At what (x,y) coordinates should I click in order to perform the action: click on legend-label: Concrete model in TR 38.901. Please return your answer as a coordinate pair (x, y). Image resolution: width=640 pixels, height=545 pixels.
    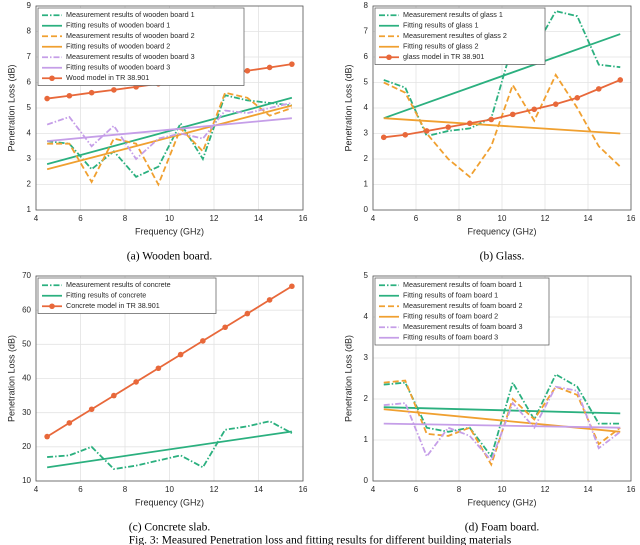
    Looking at the image, I should click on (113, 305).